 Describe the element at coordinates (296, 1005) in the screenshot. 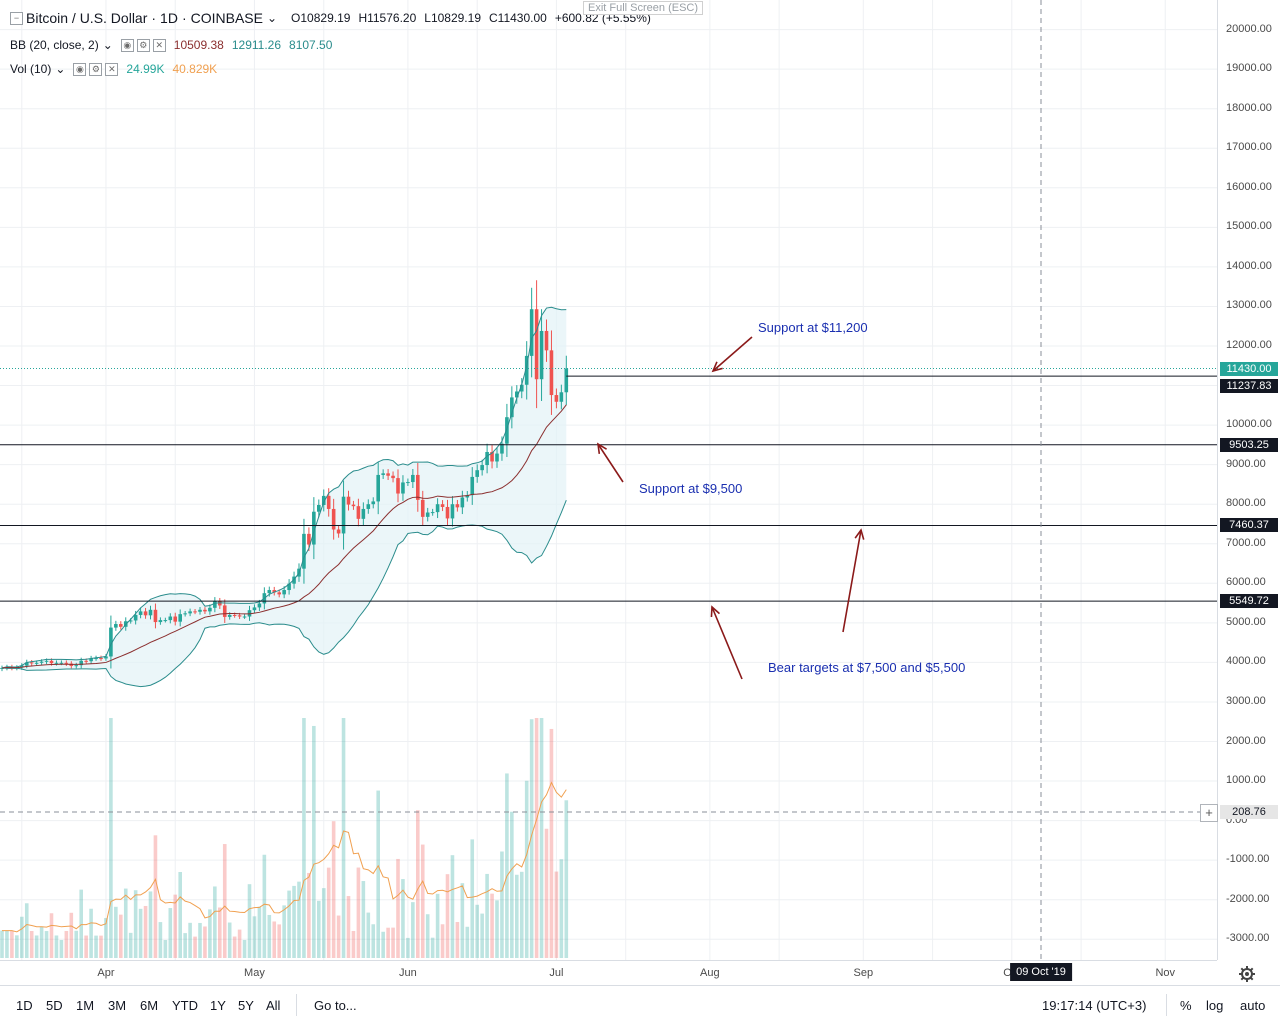

I see `divider` at that location.